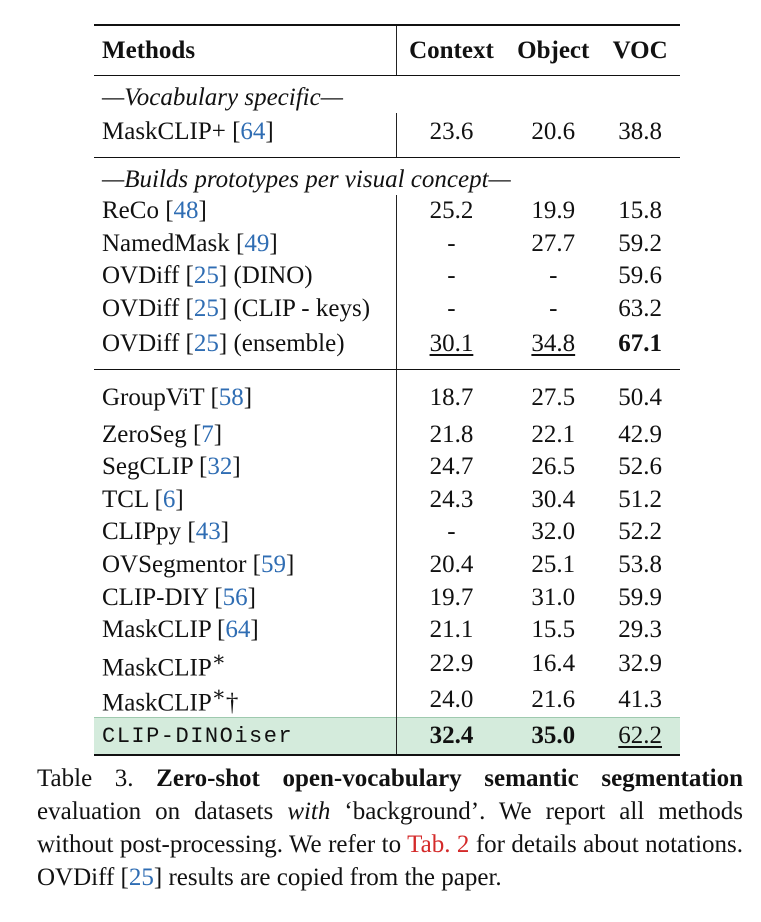 Image resolution: width=761 pixels, height=922 pixels. I want to click on voc-value: 41.3, so click(640, 699).